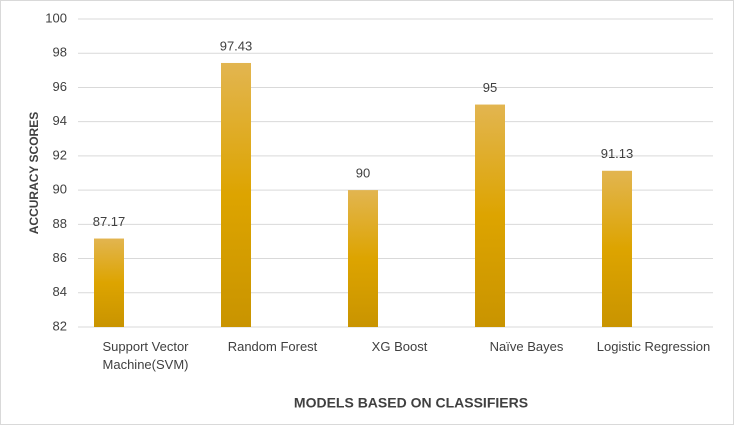 The height and width of the screenshot is (427, 736). Describe the element at coordinates (60, 189) in the screenshot. I see `y-tick-label: 90` at that location.